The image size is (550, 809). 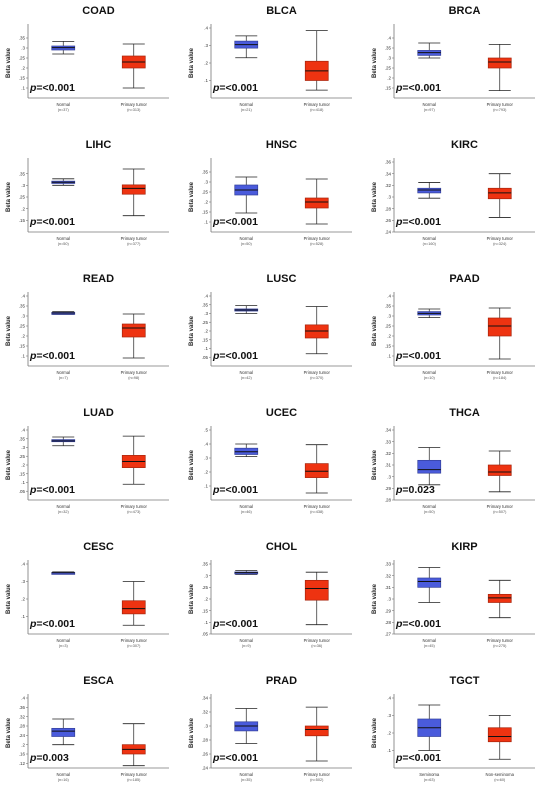 What do you see at coordinates (281, 11) in the screenshot?
I see `chart-title: BLCA` at bounding box center [281, 11].